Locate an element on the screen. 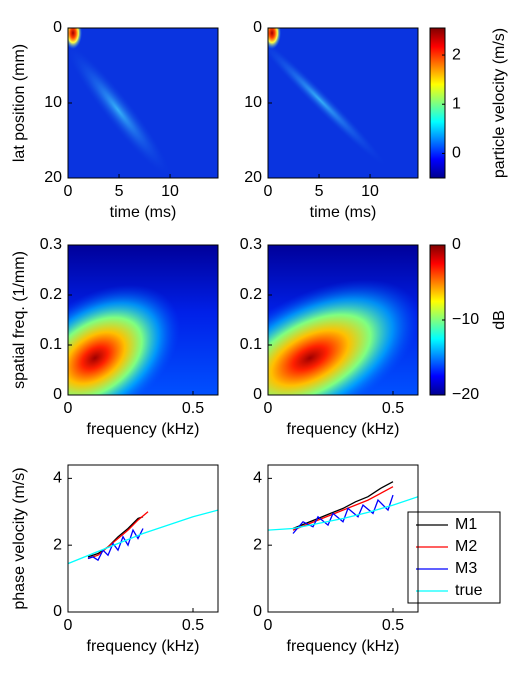  colorbar-tick-label: 1 is located at coordinates (456, 103).